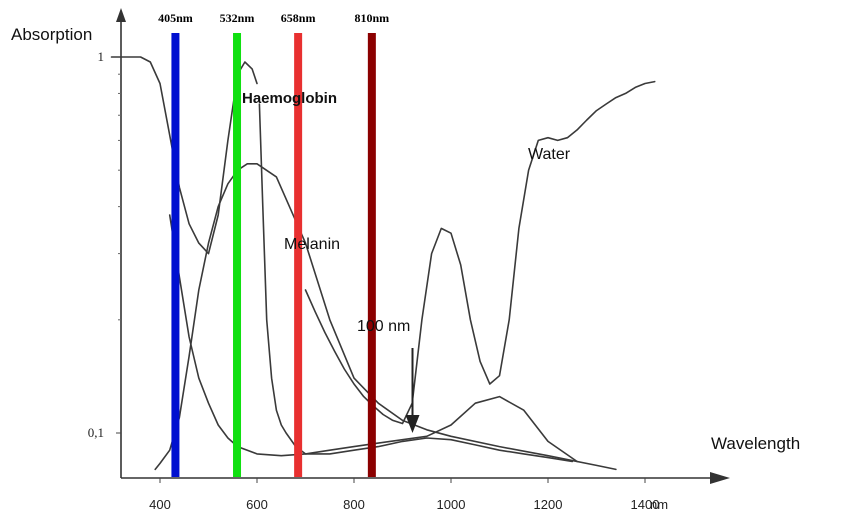 Image resolution: width=841 pixels, height=524 pixels. Describe the element at coordinates (549, 154) in the screenshot. I see `curve-label-water: Water` at that location.